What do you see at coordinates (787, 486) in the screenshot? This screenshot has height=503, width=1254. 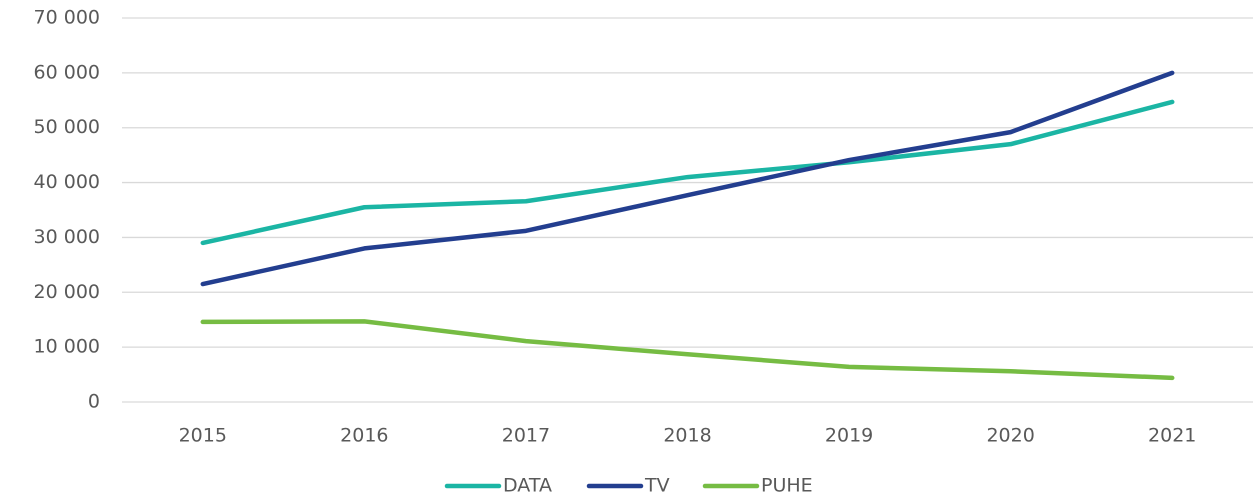 I see `legend-label: PUHE` at bounding box center [787, 486].